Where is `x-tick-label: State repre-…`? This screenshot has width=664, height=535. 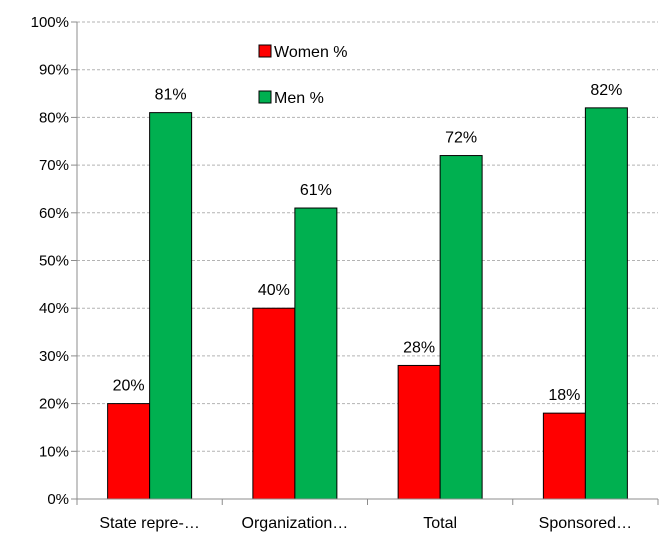 x-tick-label: State repre-… is located at coordinates (149, 523).